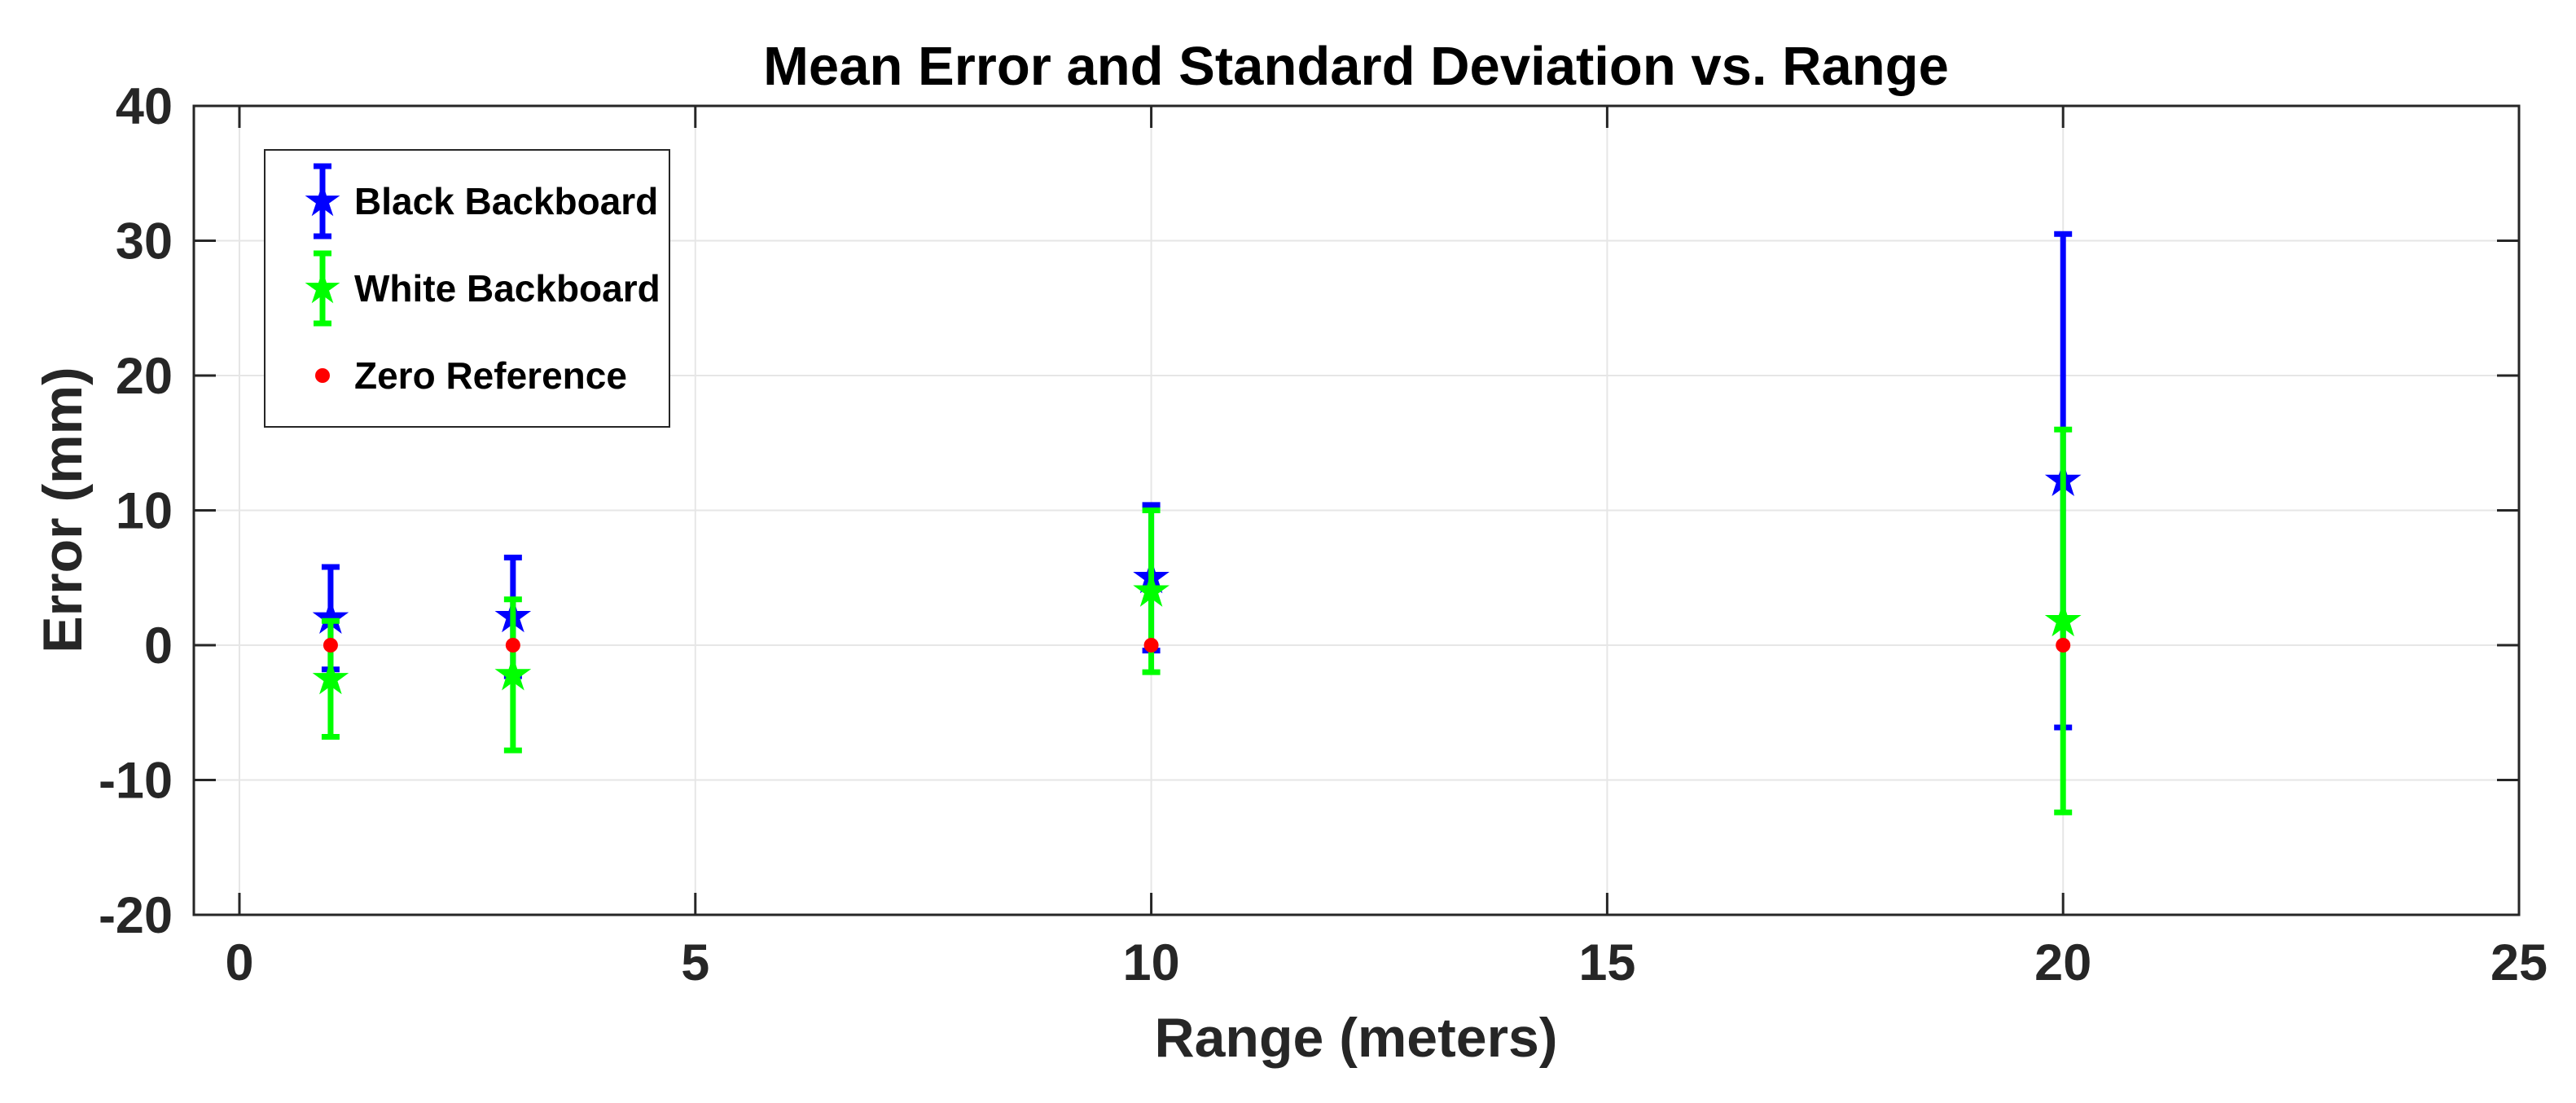  I want to click on y-tick-label: 30, so click(144, 241).